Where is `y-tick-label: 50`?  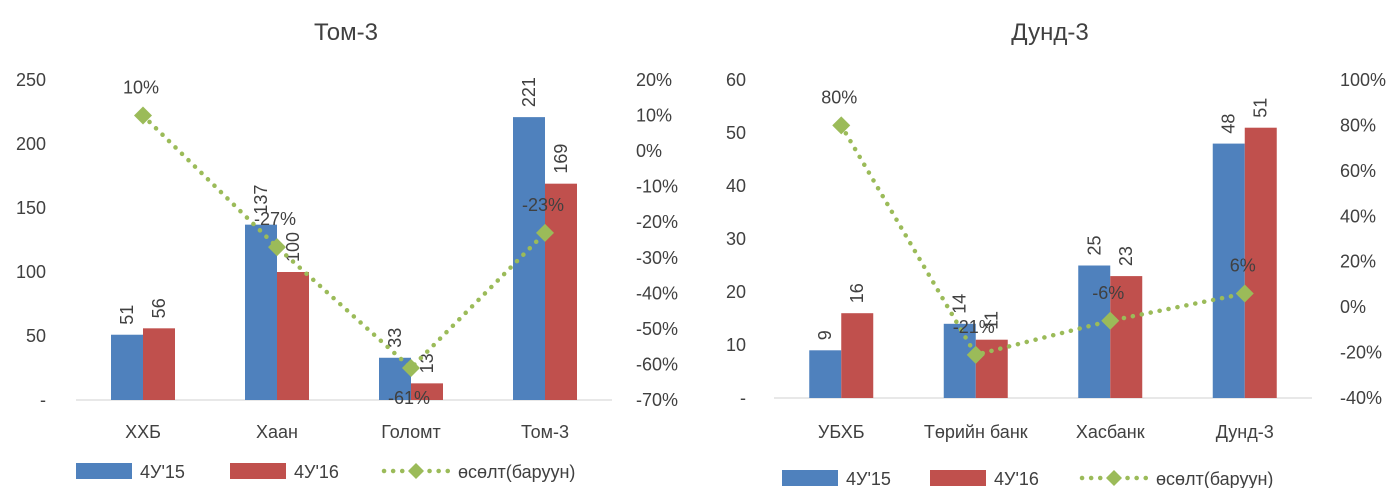
y-tick-label: 50 is located at coordinates (736, 133).